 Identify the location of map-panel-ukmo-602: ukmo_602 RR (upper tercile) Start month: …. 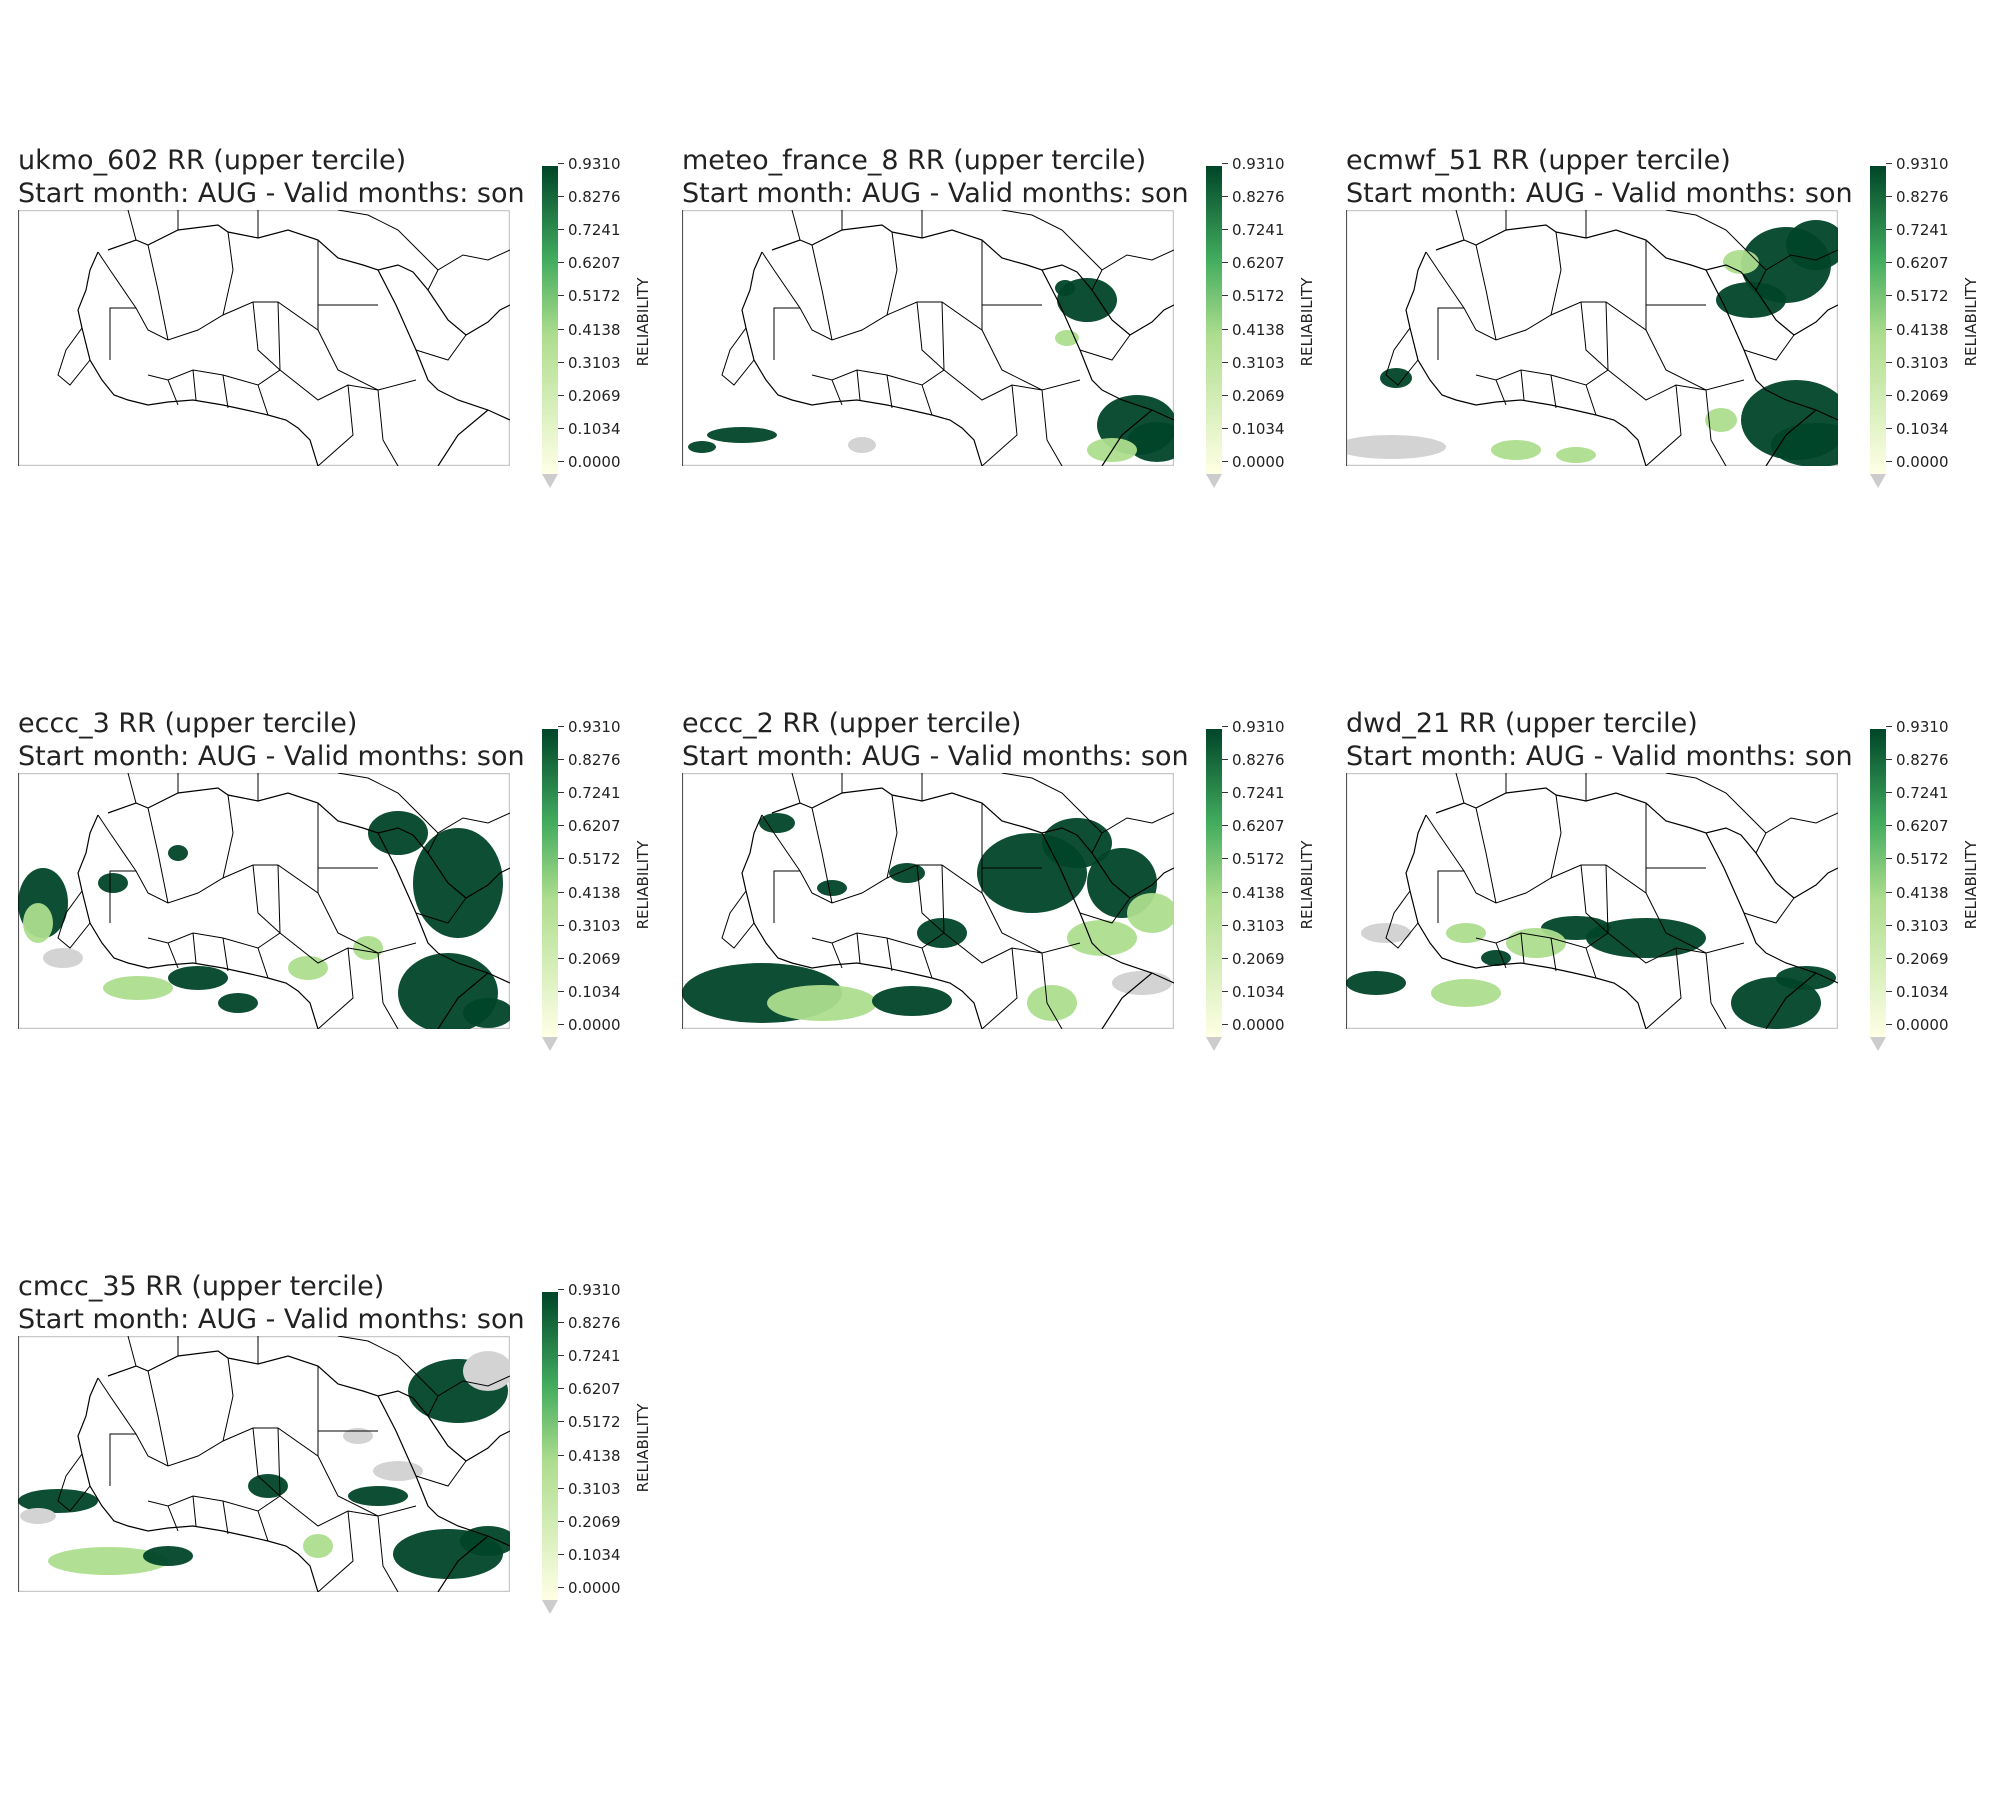
(348, 364).